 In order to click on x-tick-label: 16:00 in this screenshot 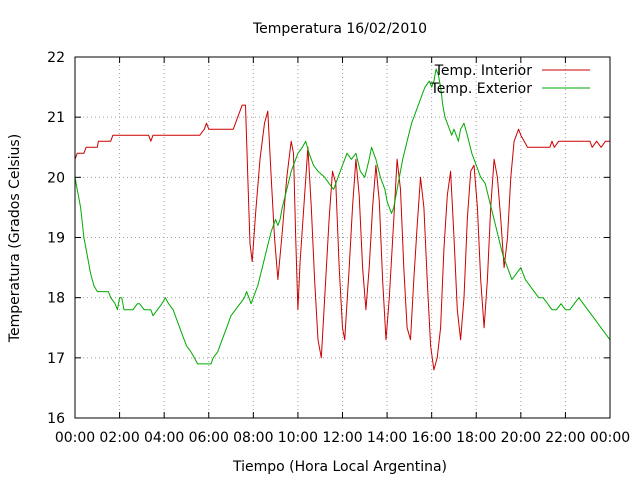, I will do `click(431, 438)`.